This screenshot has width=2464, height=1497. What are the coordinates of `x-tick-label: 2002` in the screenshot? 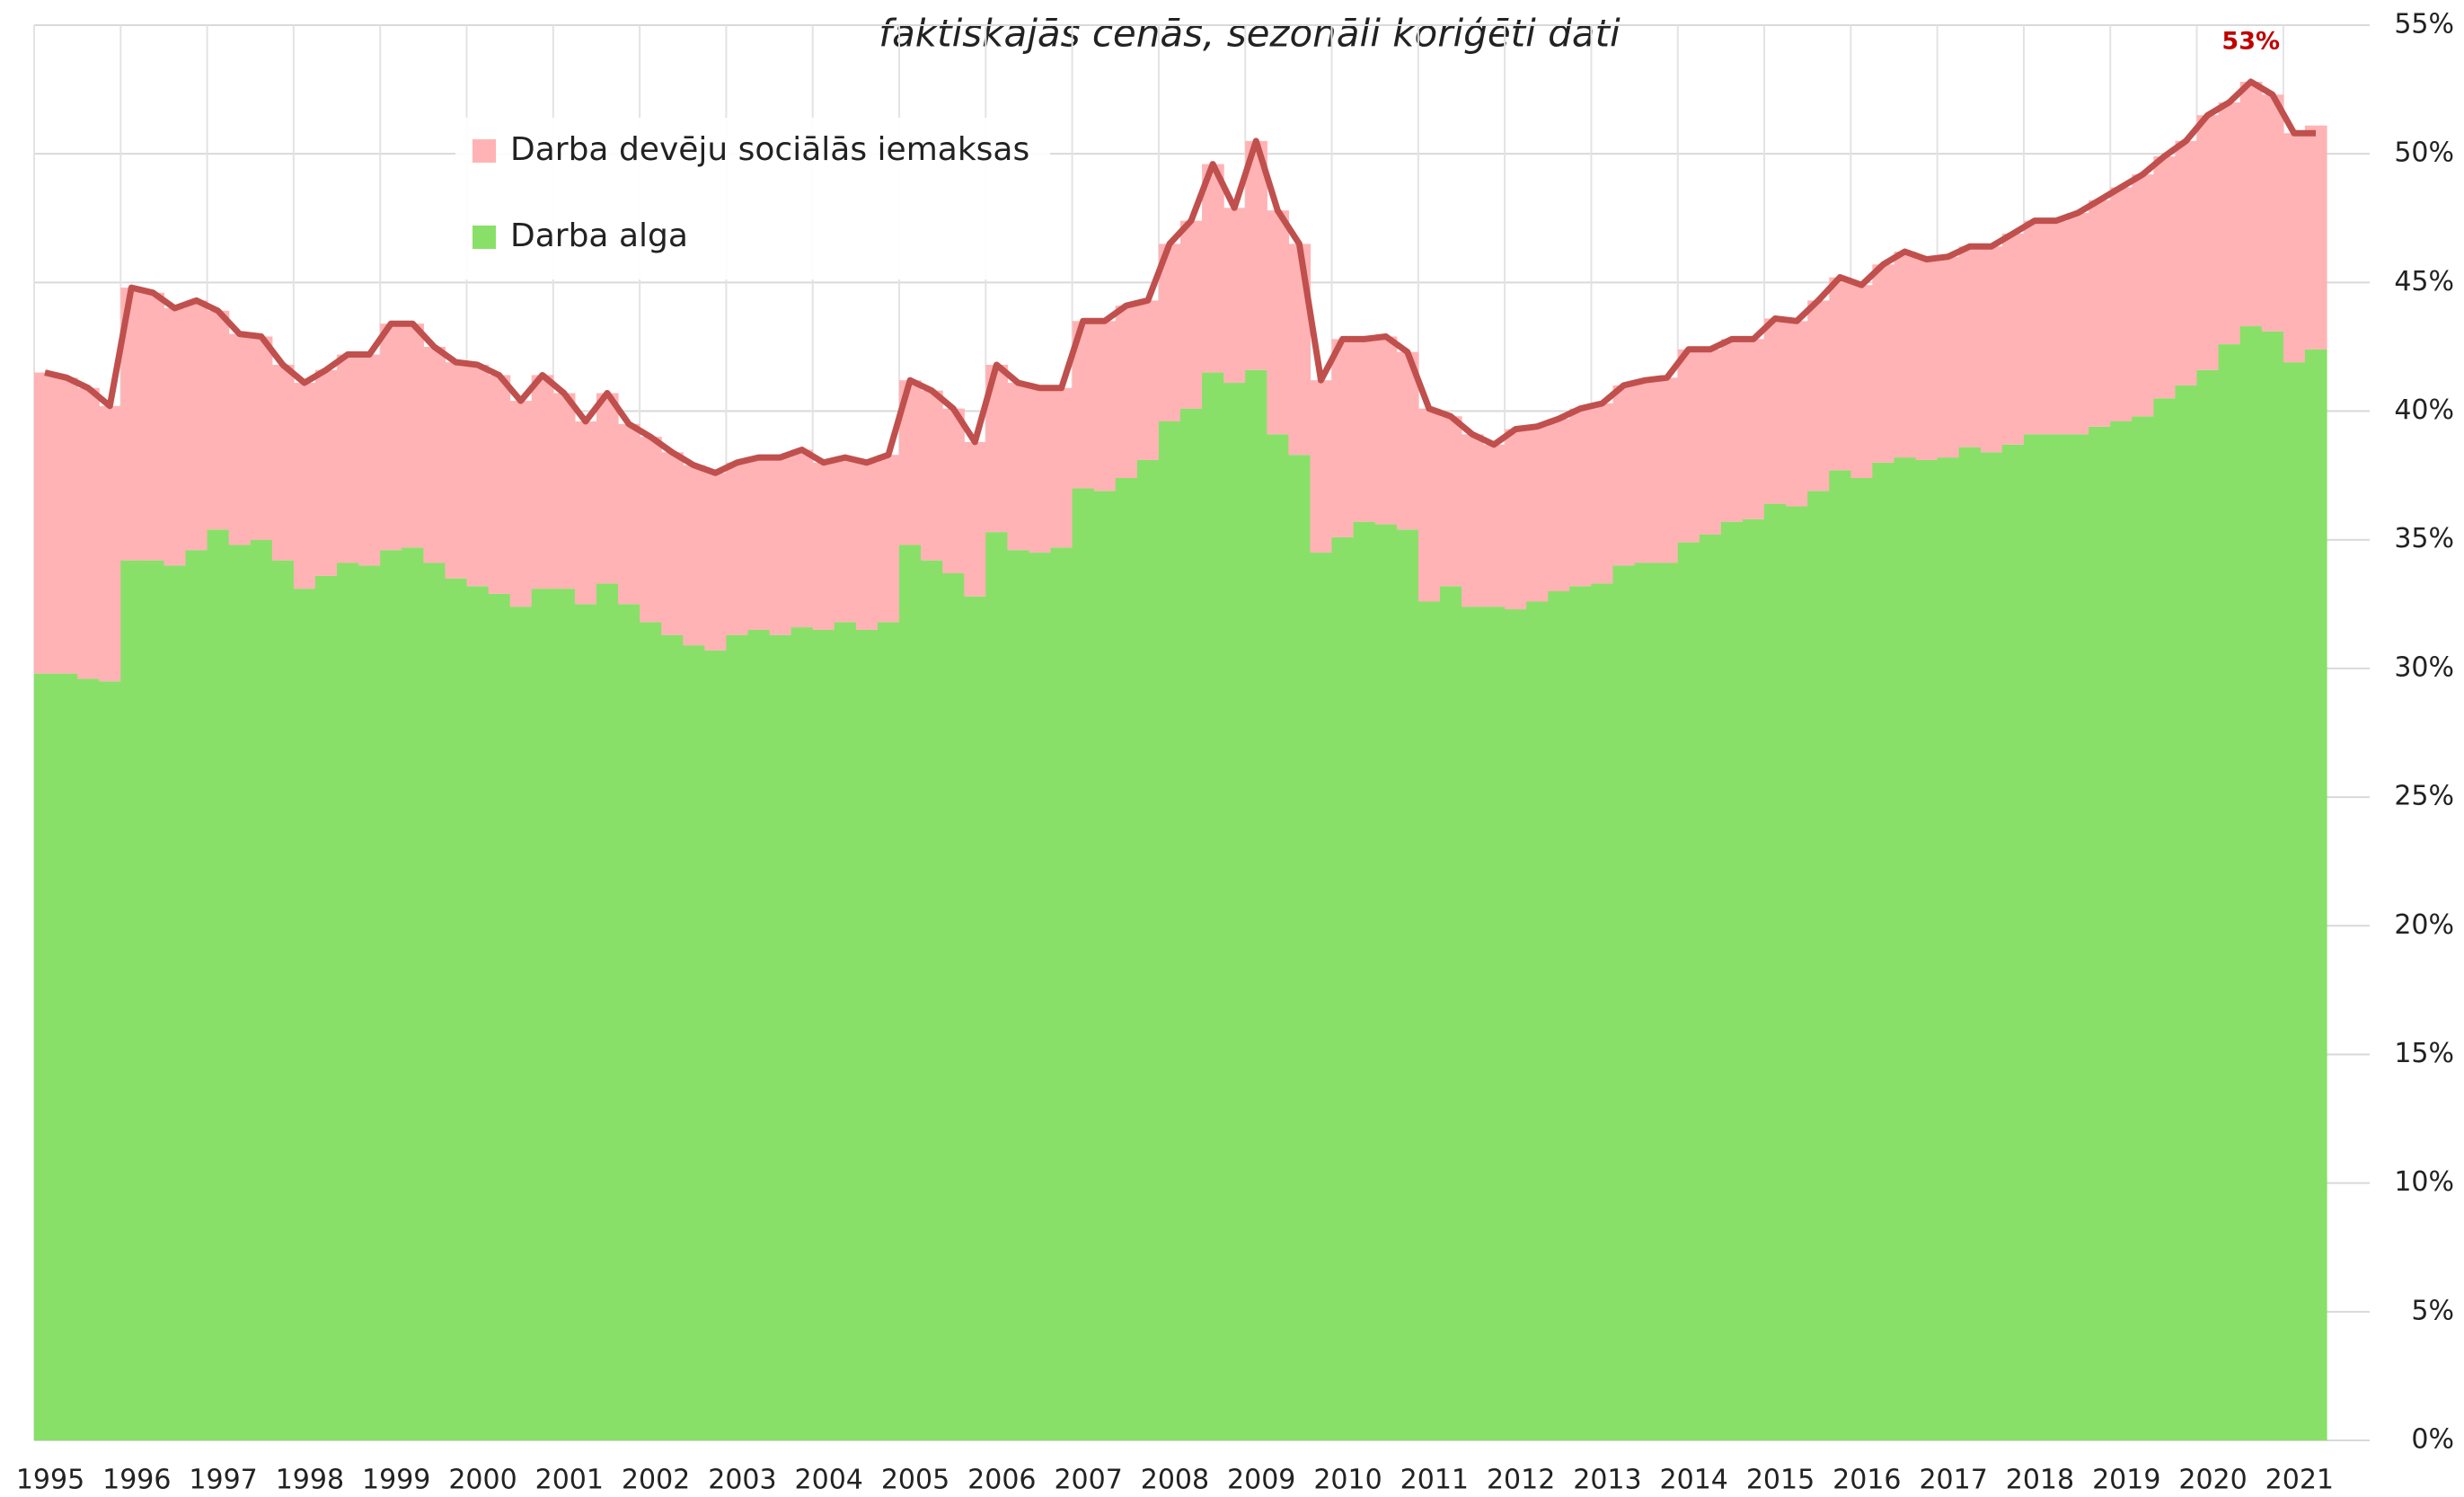 It's located at (656, 1480).